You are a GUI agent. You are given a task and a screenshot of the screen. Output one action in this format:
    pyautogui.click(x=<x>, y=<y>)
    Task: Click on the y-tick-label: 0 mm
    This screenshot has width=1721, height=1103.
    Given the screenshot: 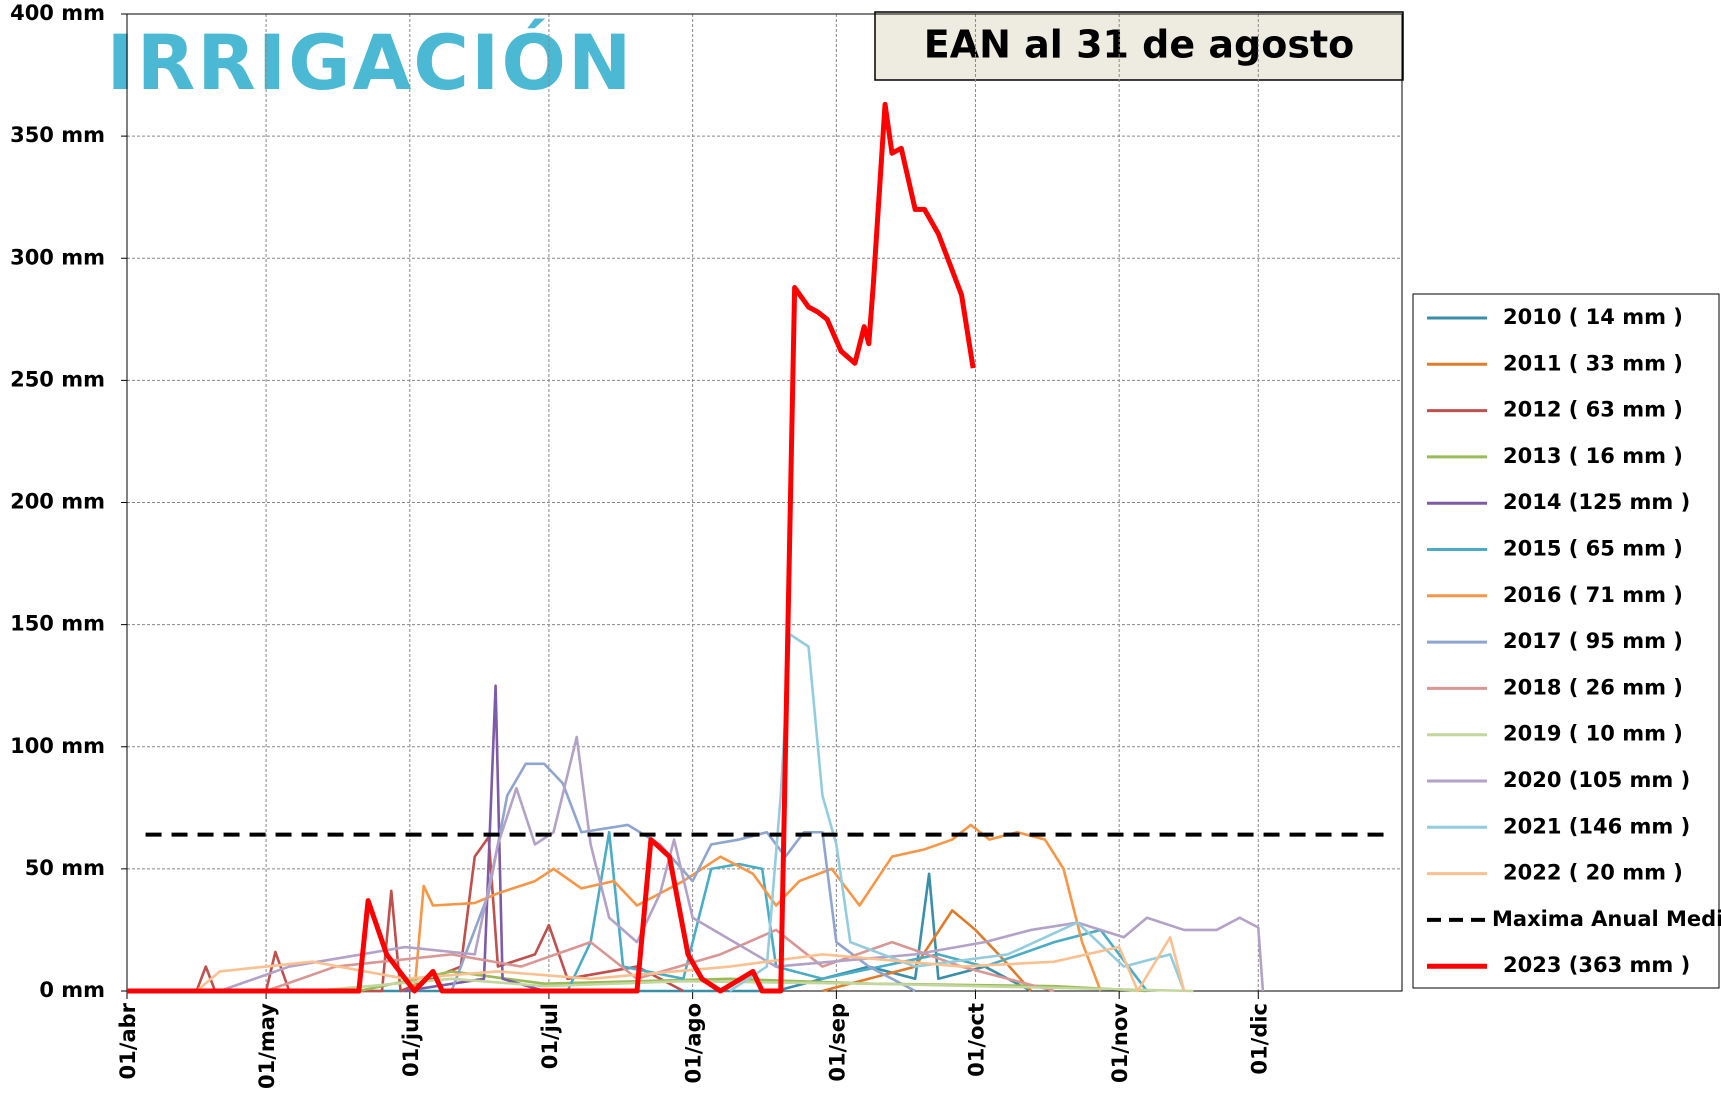 What is the action you would take?
    pyautogui.click(x=72, y=990)
    